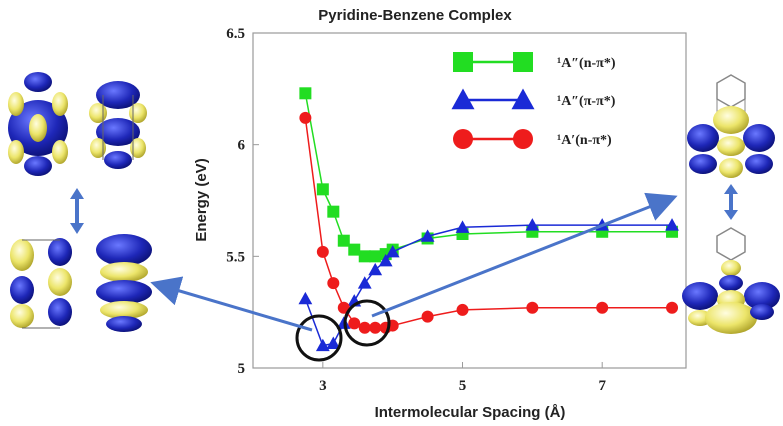 The width and height of the screenshot is (783, 426). Describe the element at coordinates (731, 202) in the screenshot. I see `right-double-arrow` at that location.